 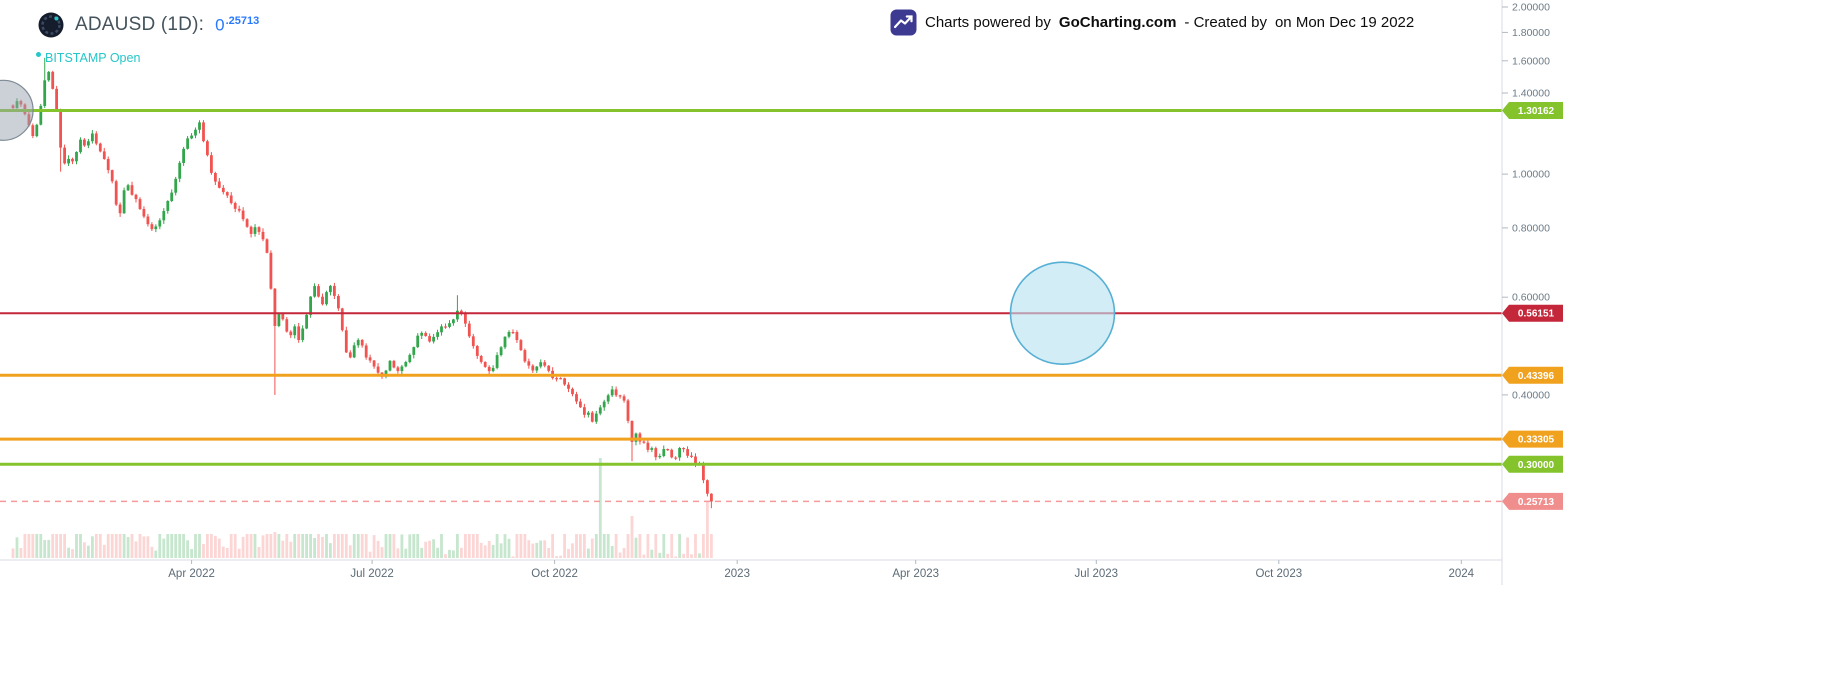 I want to click on price-axis-badge-label: 1.30162, so click(x=1536, y=111).